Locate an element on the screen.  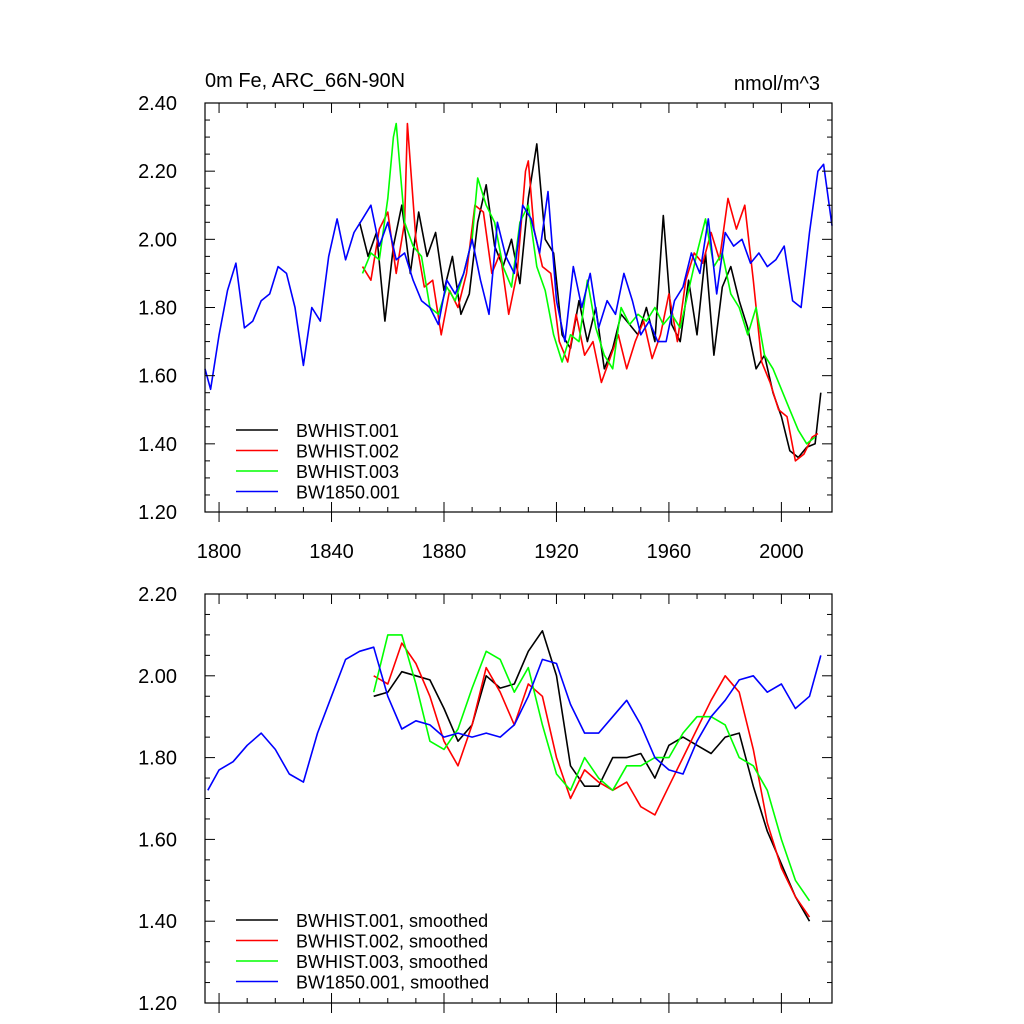
x-tick-label: 1800 is located at coordinates (219, 552).